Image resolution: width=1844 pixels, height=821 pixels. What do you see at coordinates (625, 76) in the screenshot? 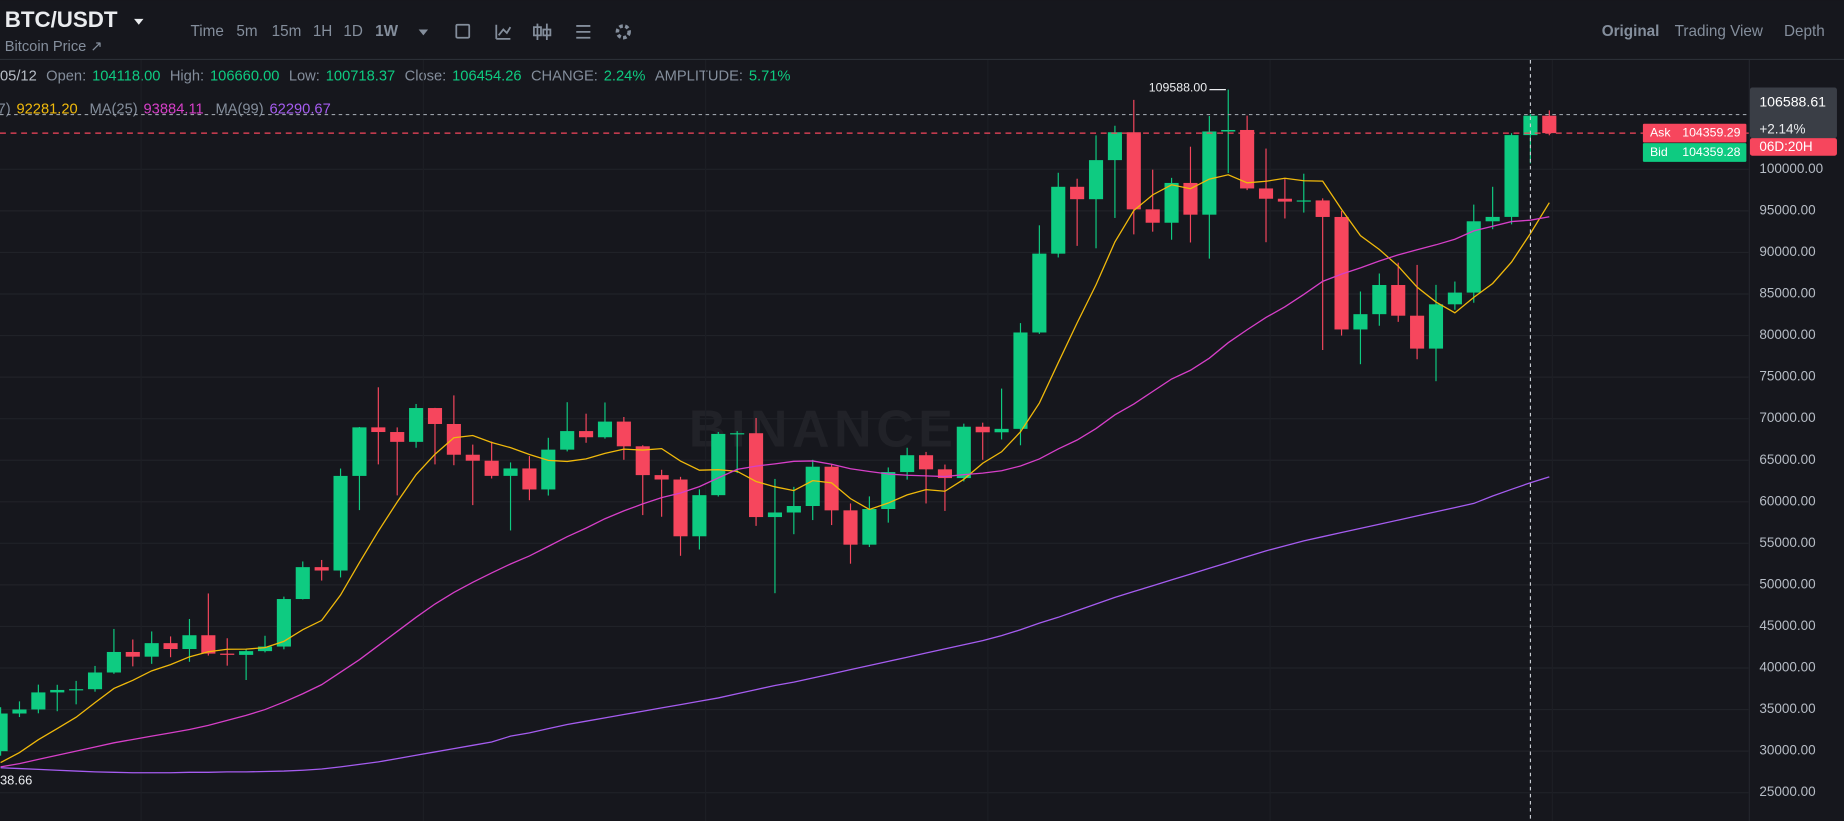
I see `info-value: 2.24%` at bounding box center [625, 76].